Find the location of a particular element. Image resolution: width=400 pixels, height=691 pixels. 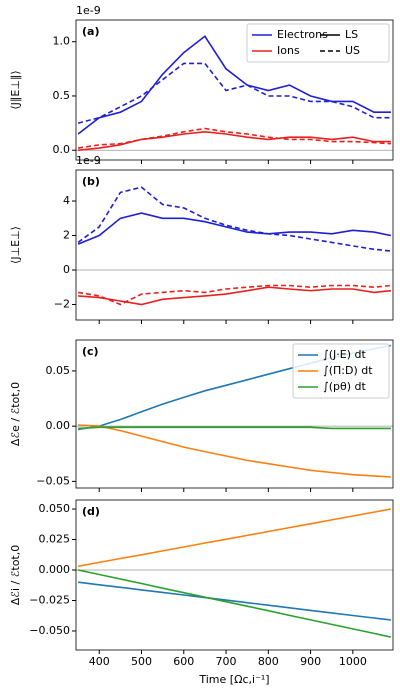

y-axis-label: Δℰi / ℰtot,0 is located at coordinates (15, 575).